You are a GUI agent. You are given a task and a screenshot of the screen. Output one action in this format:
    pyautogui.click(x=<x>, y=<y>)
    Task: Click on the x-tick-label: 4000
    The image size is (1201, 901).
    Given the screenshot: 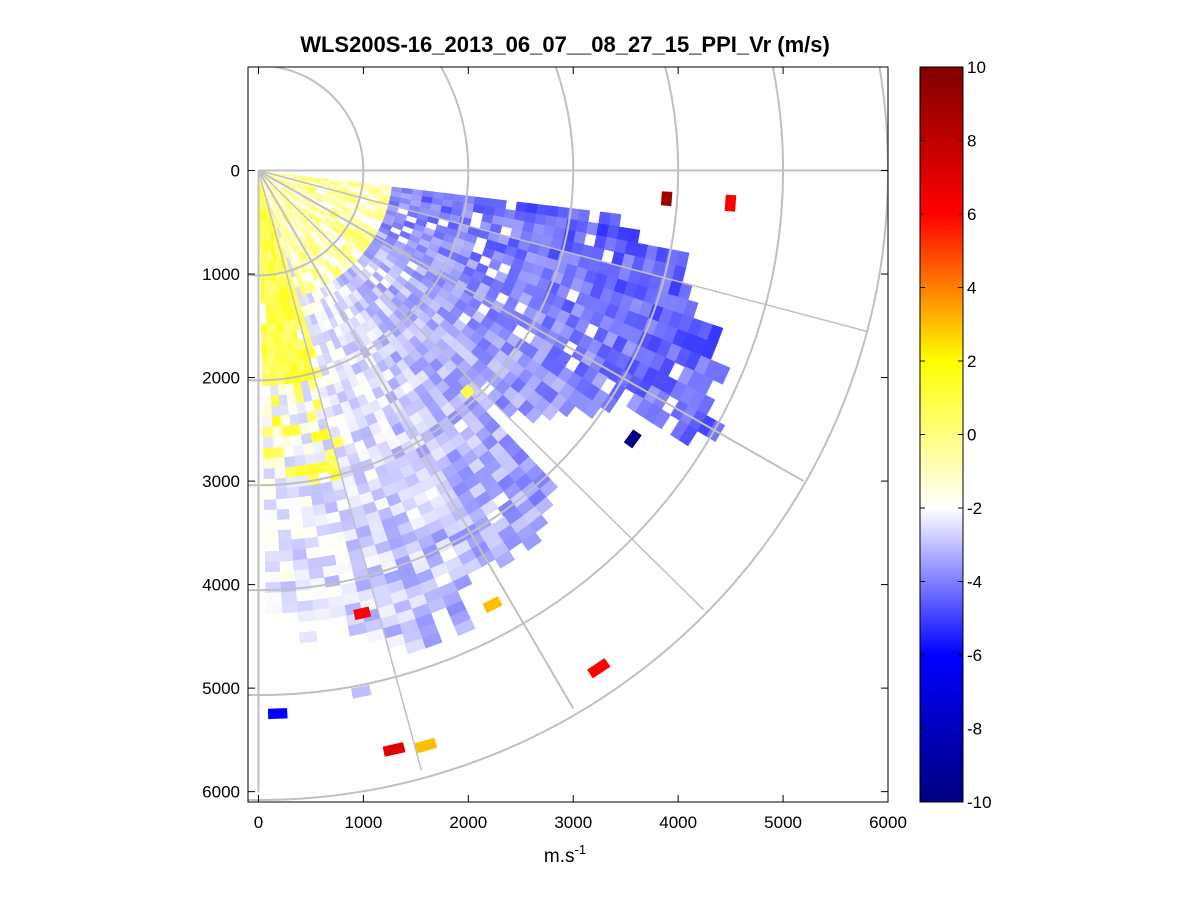 What is the action you would take?
    pyautogui.click(x=678, y=822)
    